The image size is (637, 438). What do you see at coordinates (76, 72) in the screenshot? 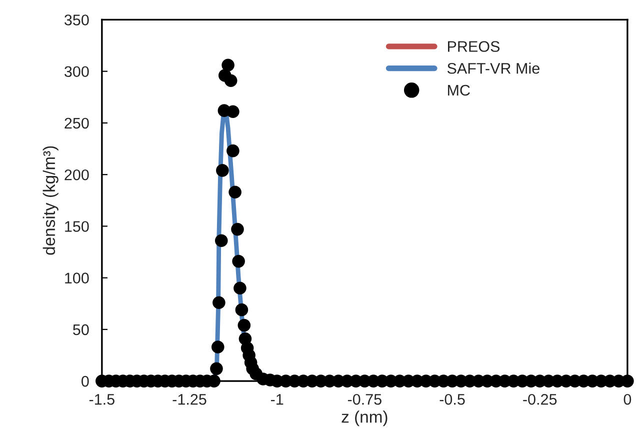
I see `y-tick-label: 300` at bounding box center [76, 72].